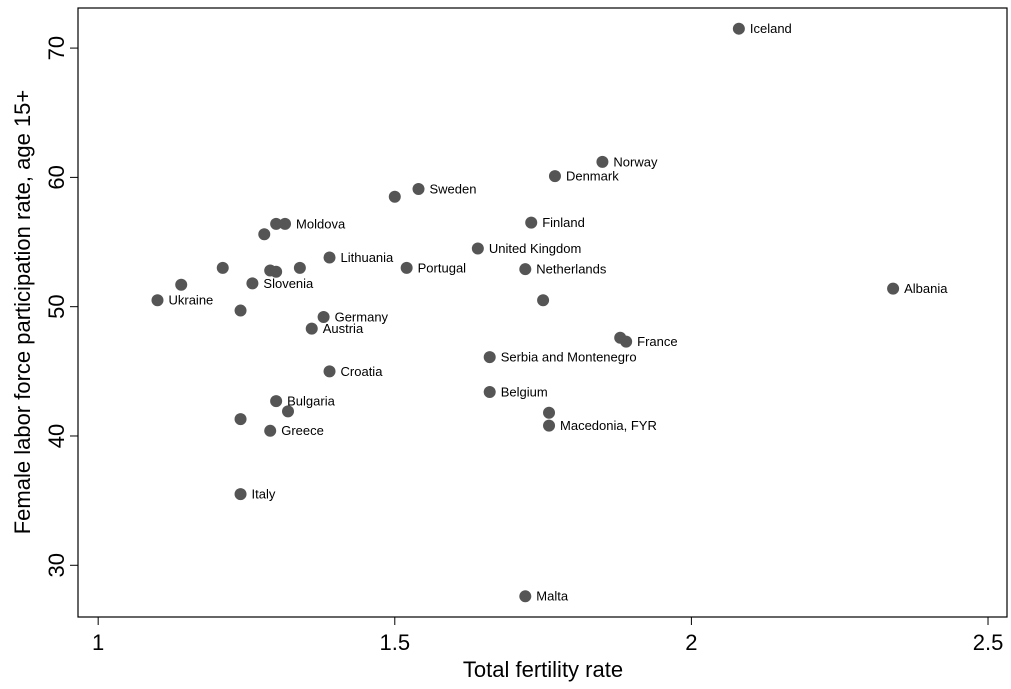 The width and height of the screenshot is (1011, 689). Describe the element at coordinates (608, 425) in the screenshot. I see `point-label: Macedonia, FYR` at that location.